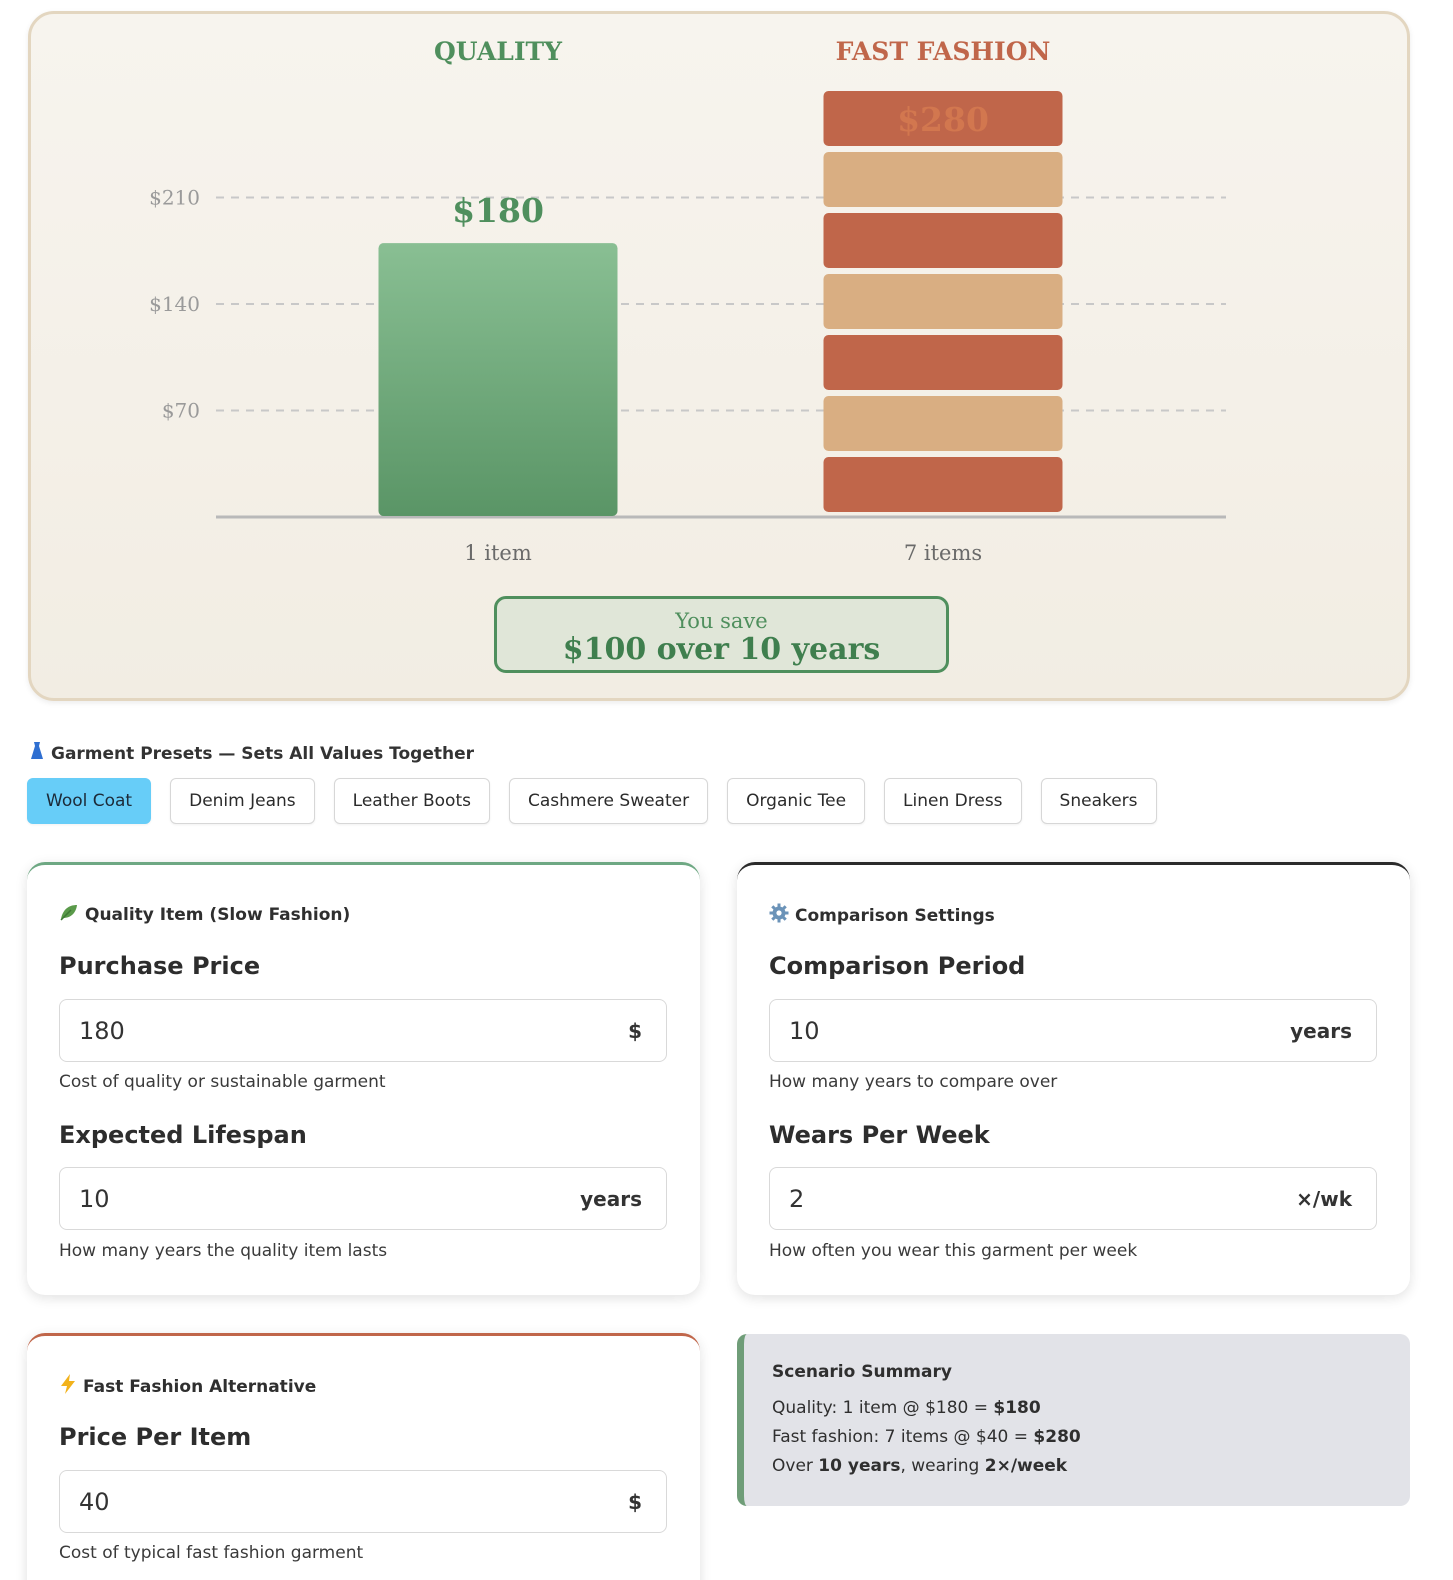 The width and height of the screenshot is (1453, 1580). I want to click on price-per-item-label: Price Per Item, so click(155, 1437).